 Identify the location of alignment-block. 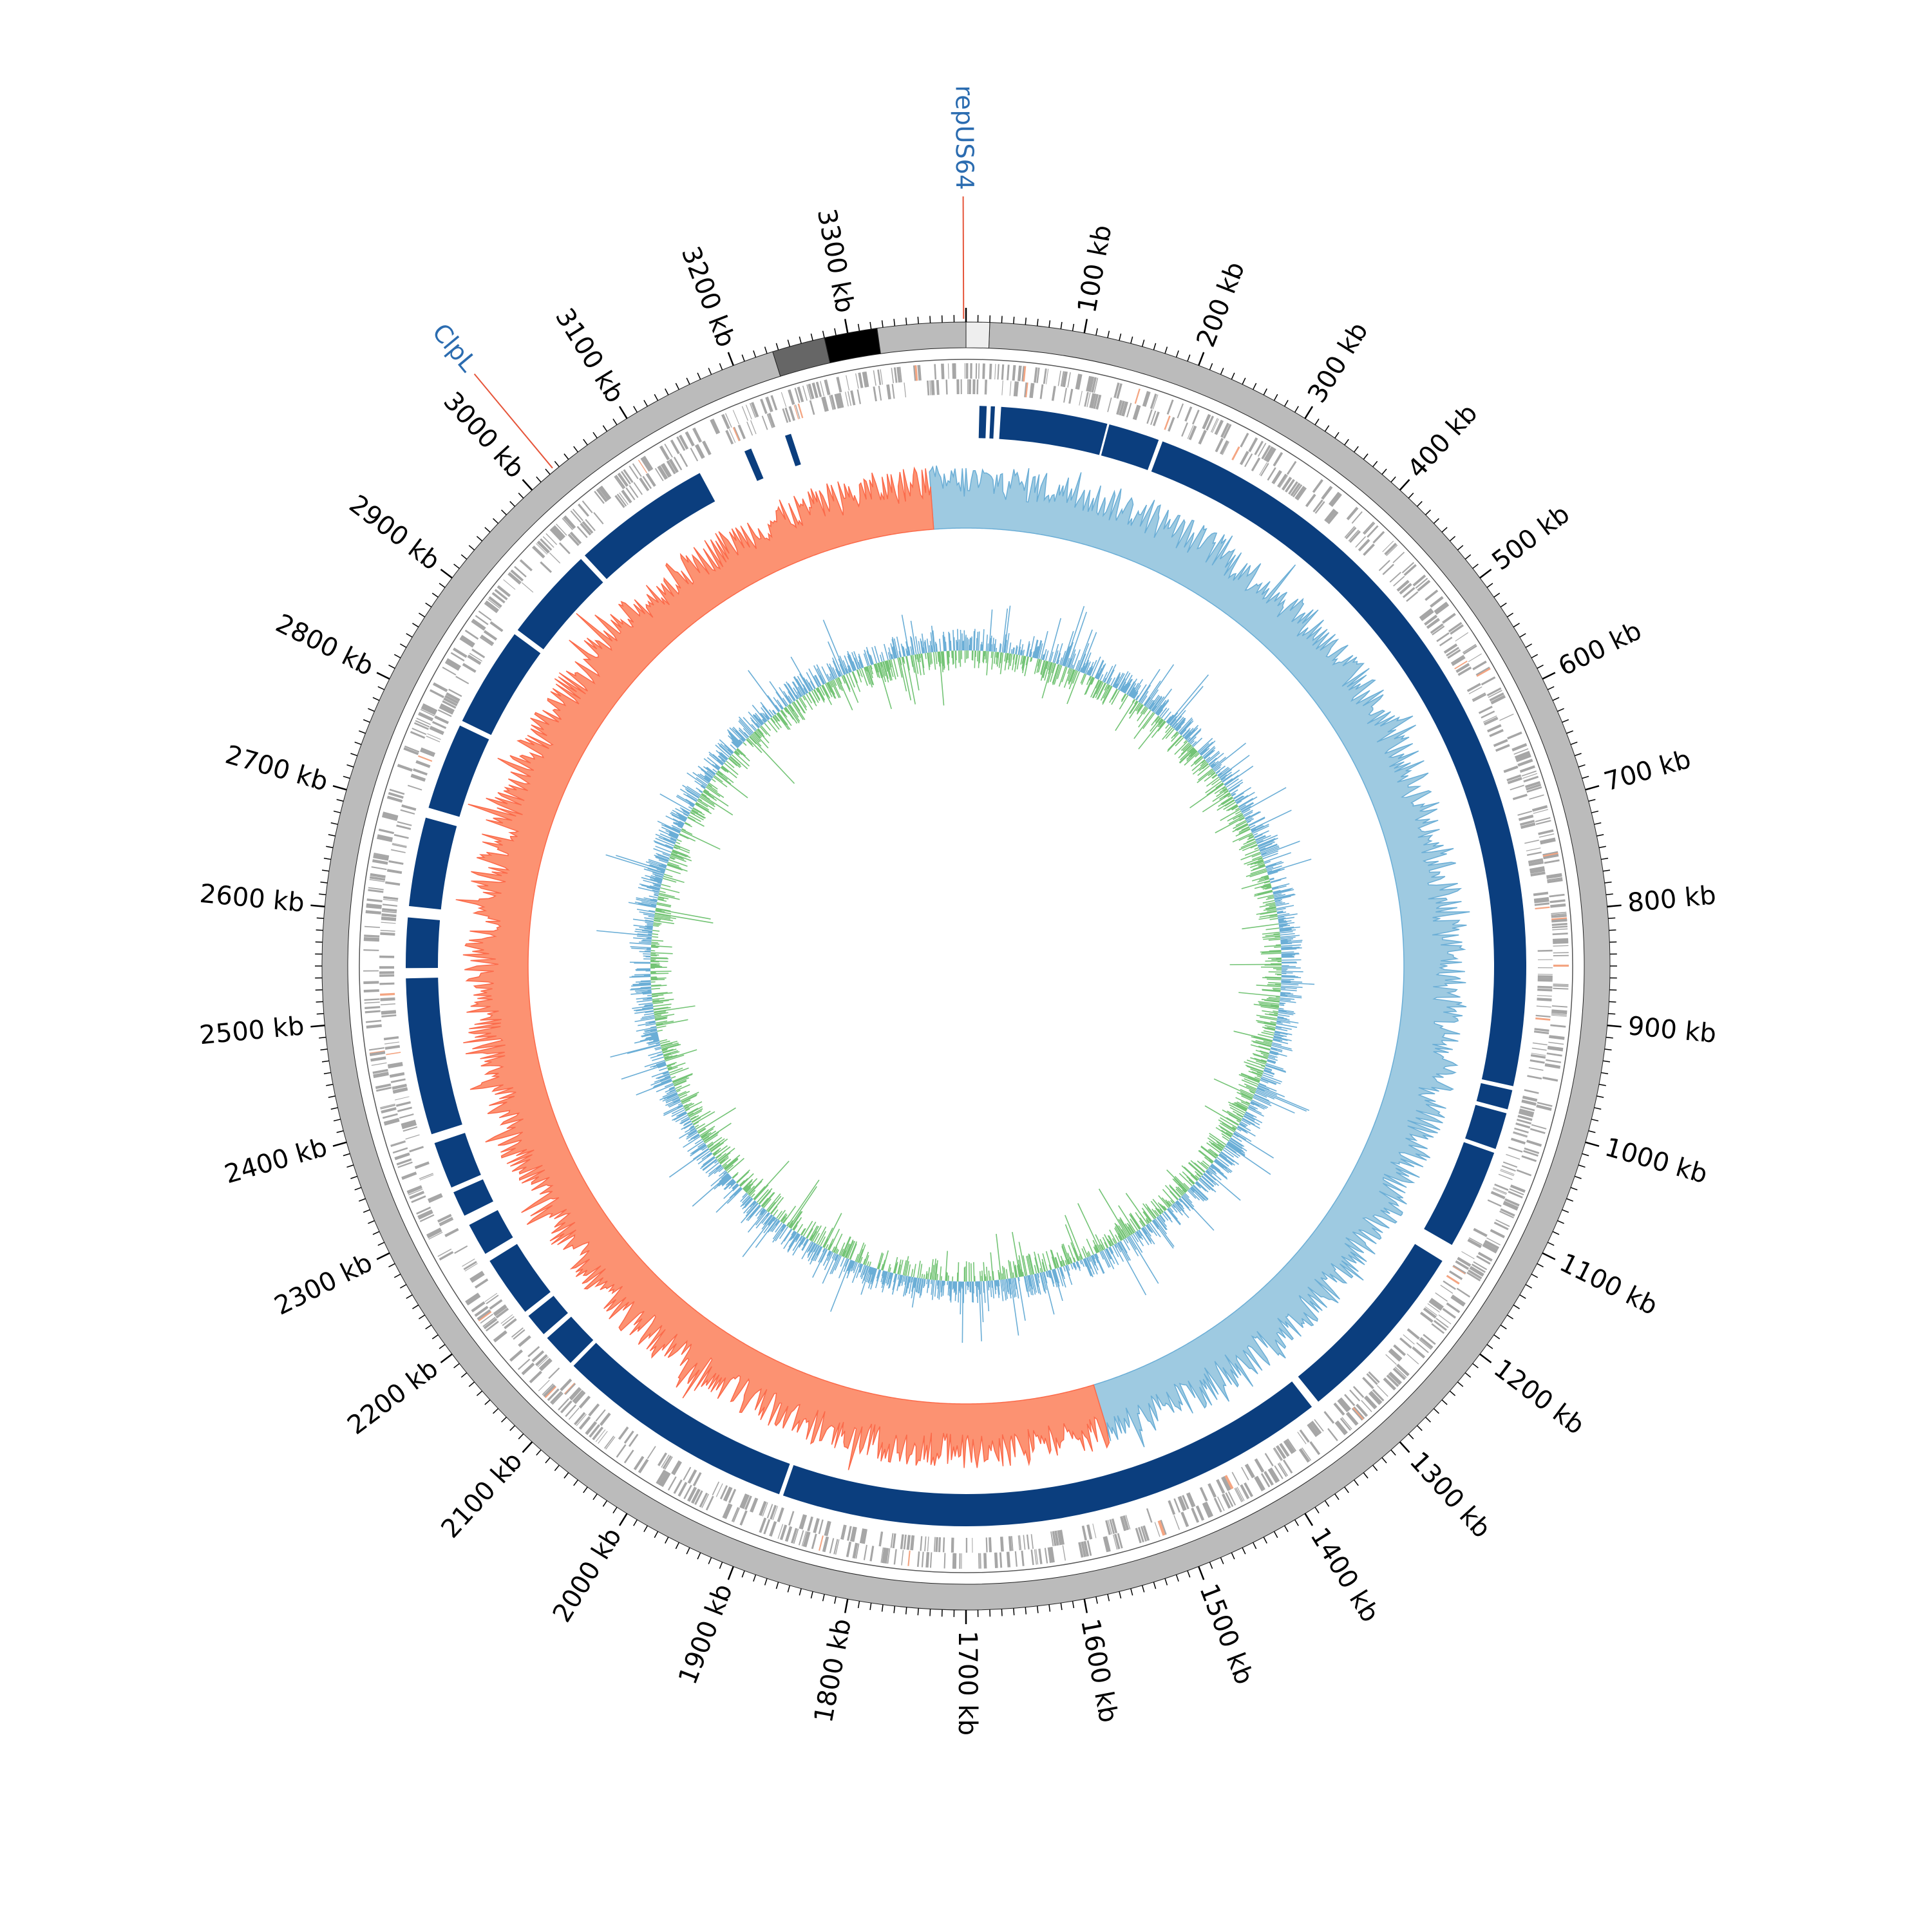
(982, 422).